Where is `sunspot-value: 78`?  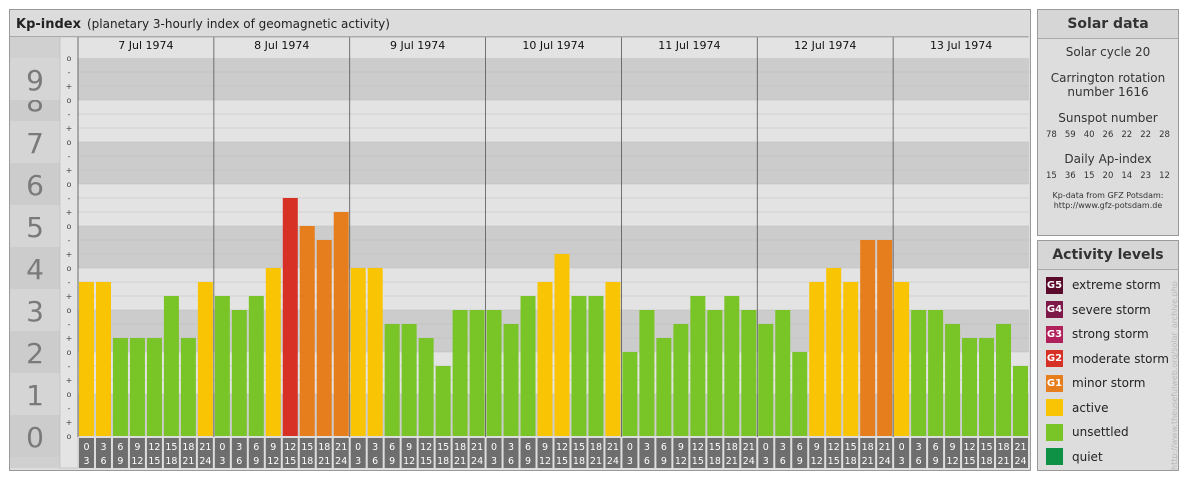
sunspot-value: 78 is located at coordinates (1051, 135).